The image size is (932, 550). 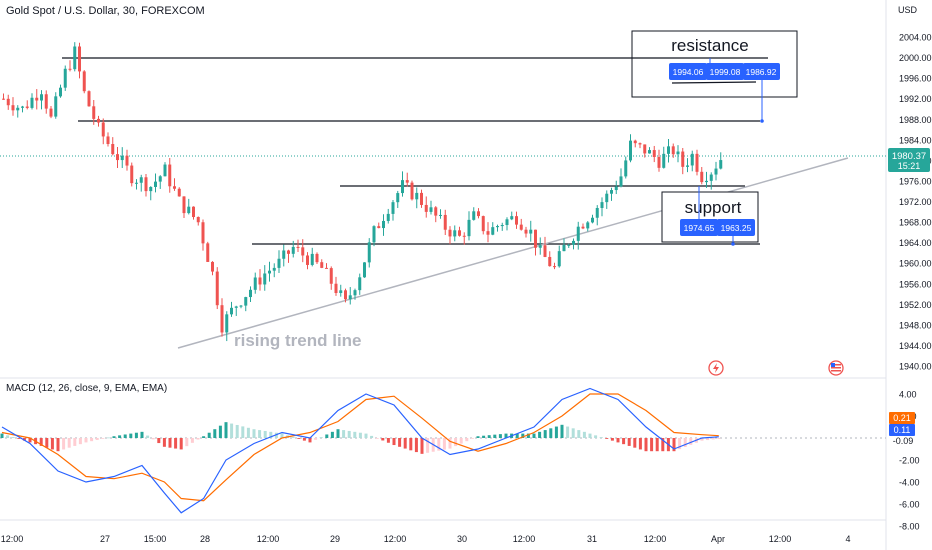 I want to click on macd-tick-label: -2.00, so click(x=909, y=461).